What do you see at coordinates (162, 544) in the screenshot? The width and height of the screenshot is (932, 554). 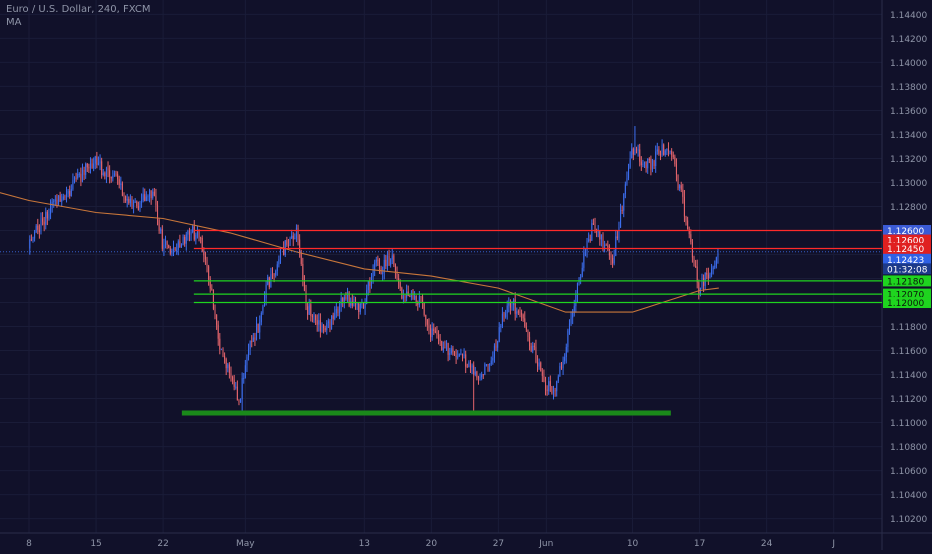 I see `x-tick-label: 22` at bounding box center [162, 544].